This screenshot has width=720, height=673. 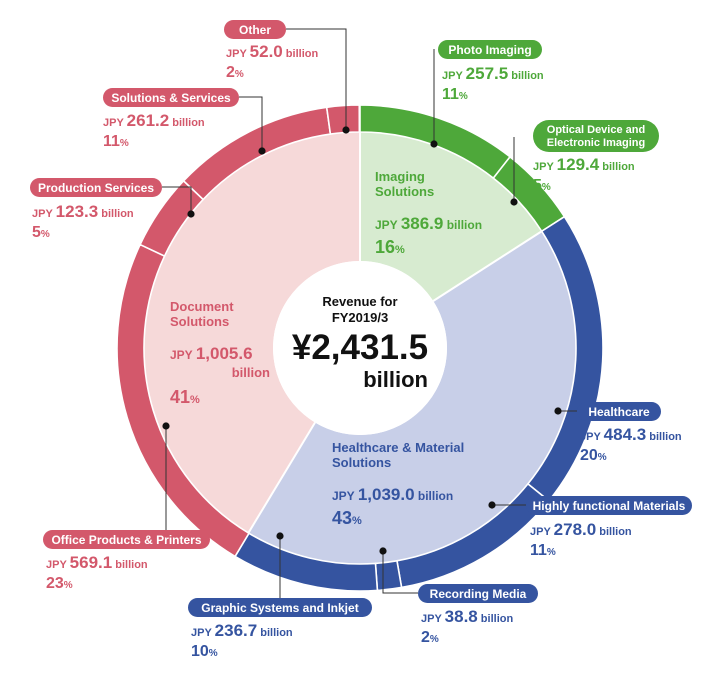 I want to click on outer-label-name: Other, so click(x=255, y=30).